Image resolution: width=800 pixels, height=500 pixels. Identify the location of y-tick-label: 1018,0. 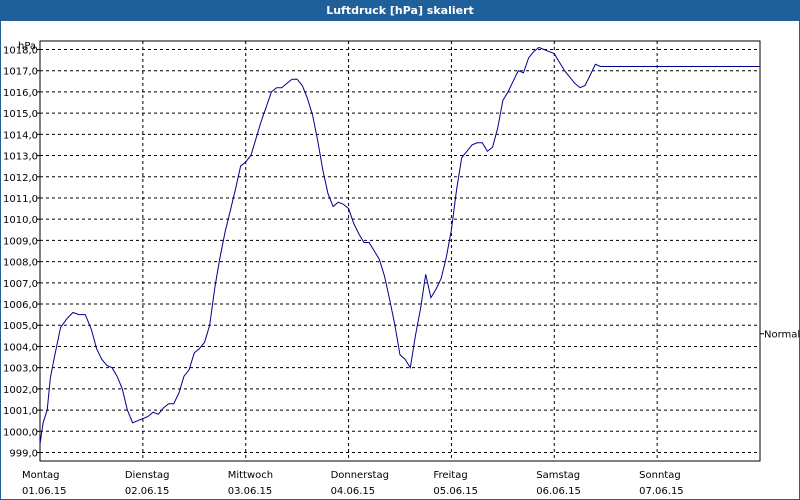
(20, 50).